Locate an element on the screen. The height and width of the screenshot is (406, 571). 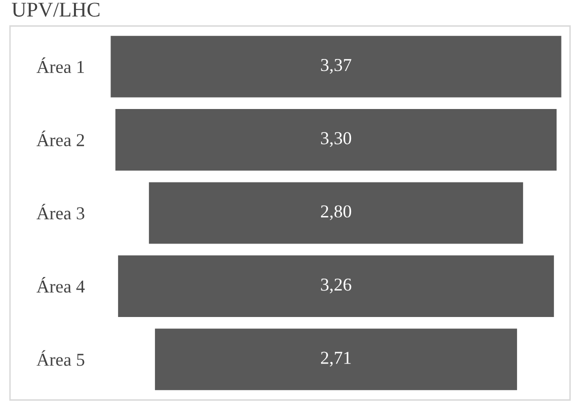
category-label: Área 1 is located at coordinates (60, 65).